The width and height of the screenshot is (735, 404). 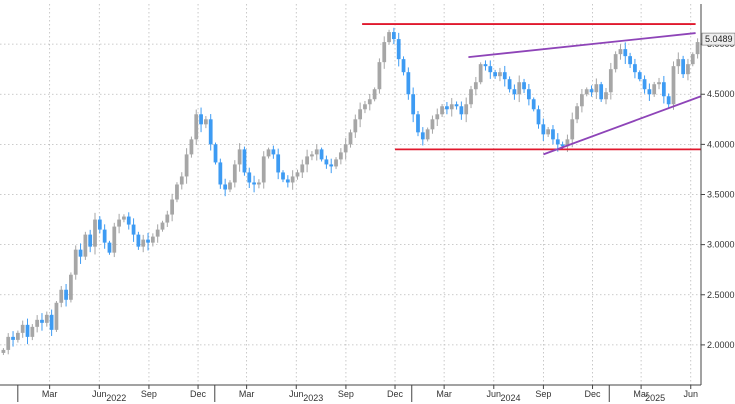 What do you see at coordinates (622, 125) in the screenshot?
I see `lower-trendline` at bounding box center [622, 125].